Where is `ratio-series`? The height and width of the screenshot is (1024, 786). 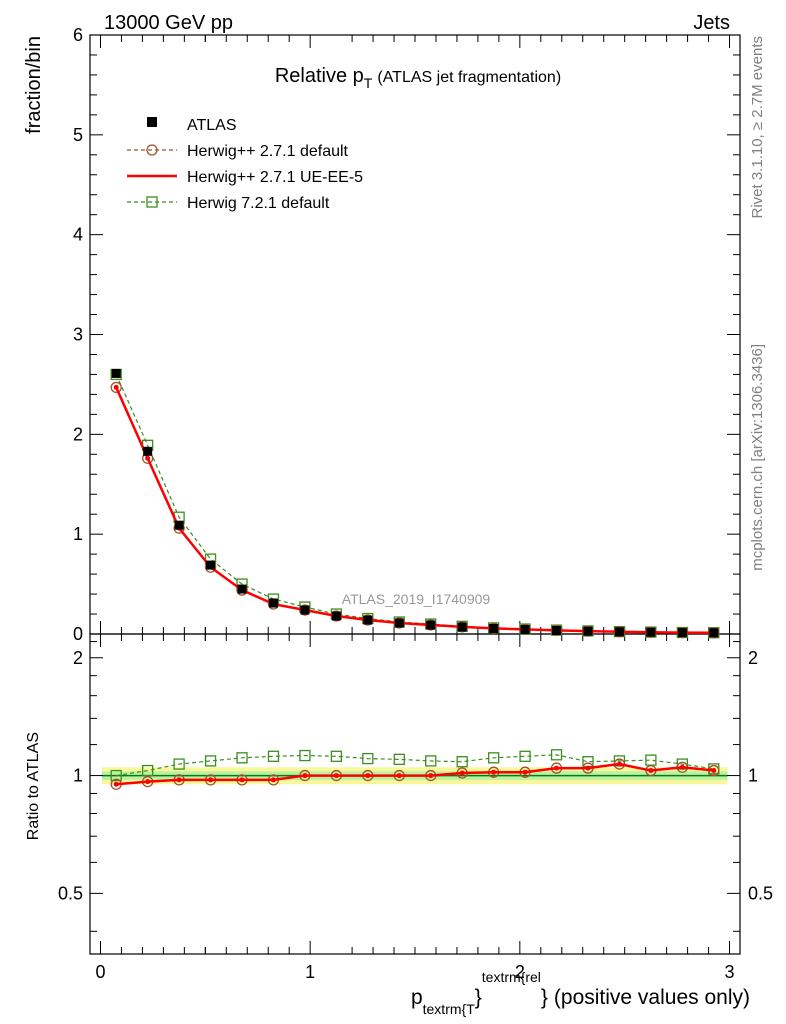 ratio-series is located at coordinates (415, 769).